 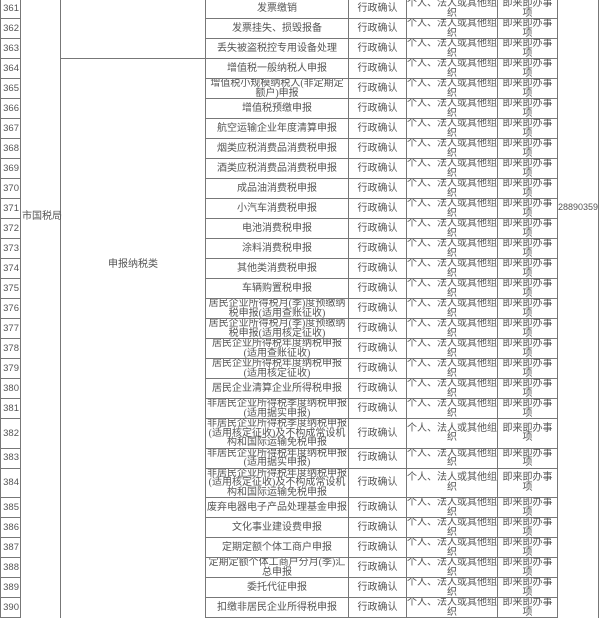 I want to click on item-name: 发票缴销, so click(x=277, y=9).